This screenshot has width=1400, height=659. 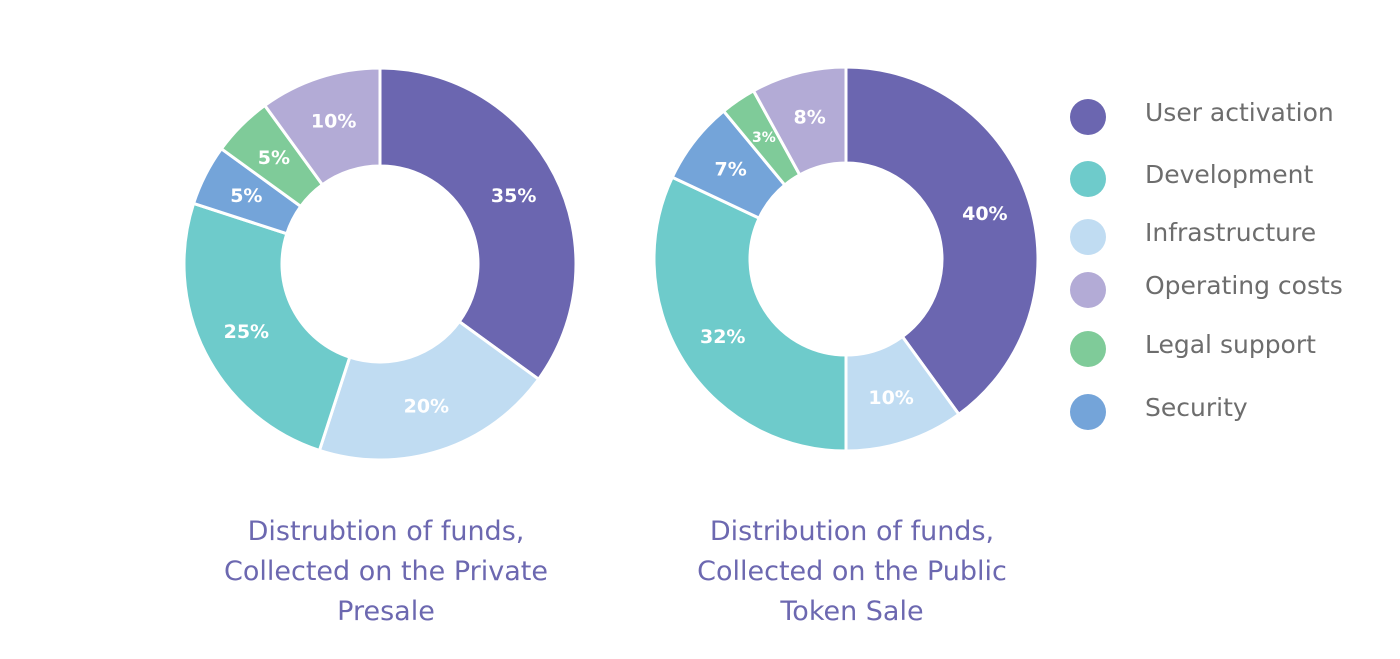 I want to click on private-presale-slice-infrastructure, so click(x=429, y=390).